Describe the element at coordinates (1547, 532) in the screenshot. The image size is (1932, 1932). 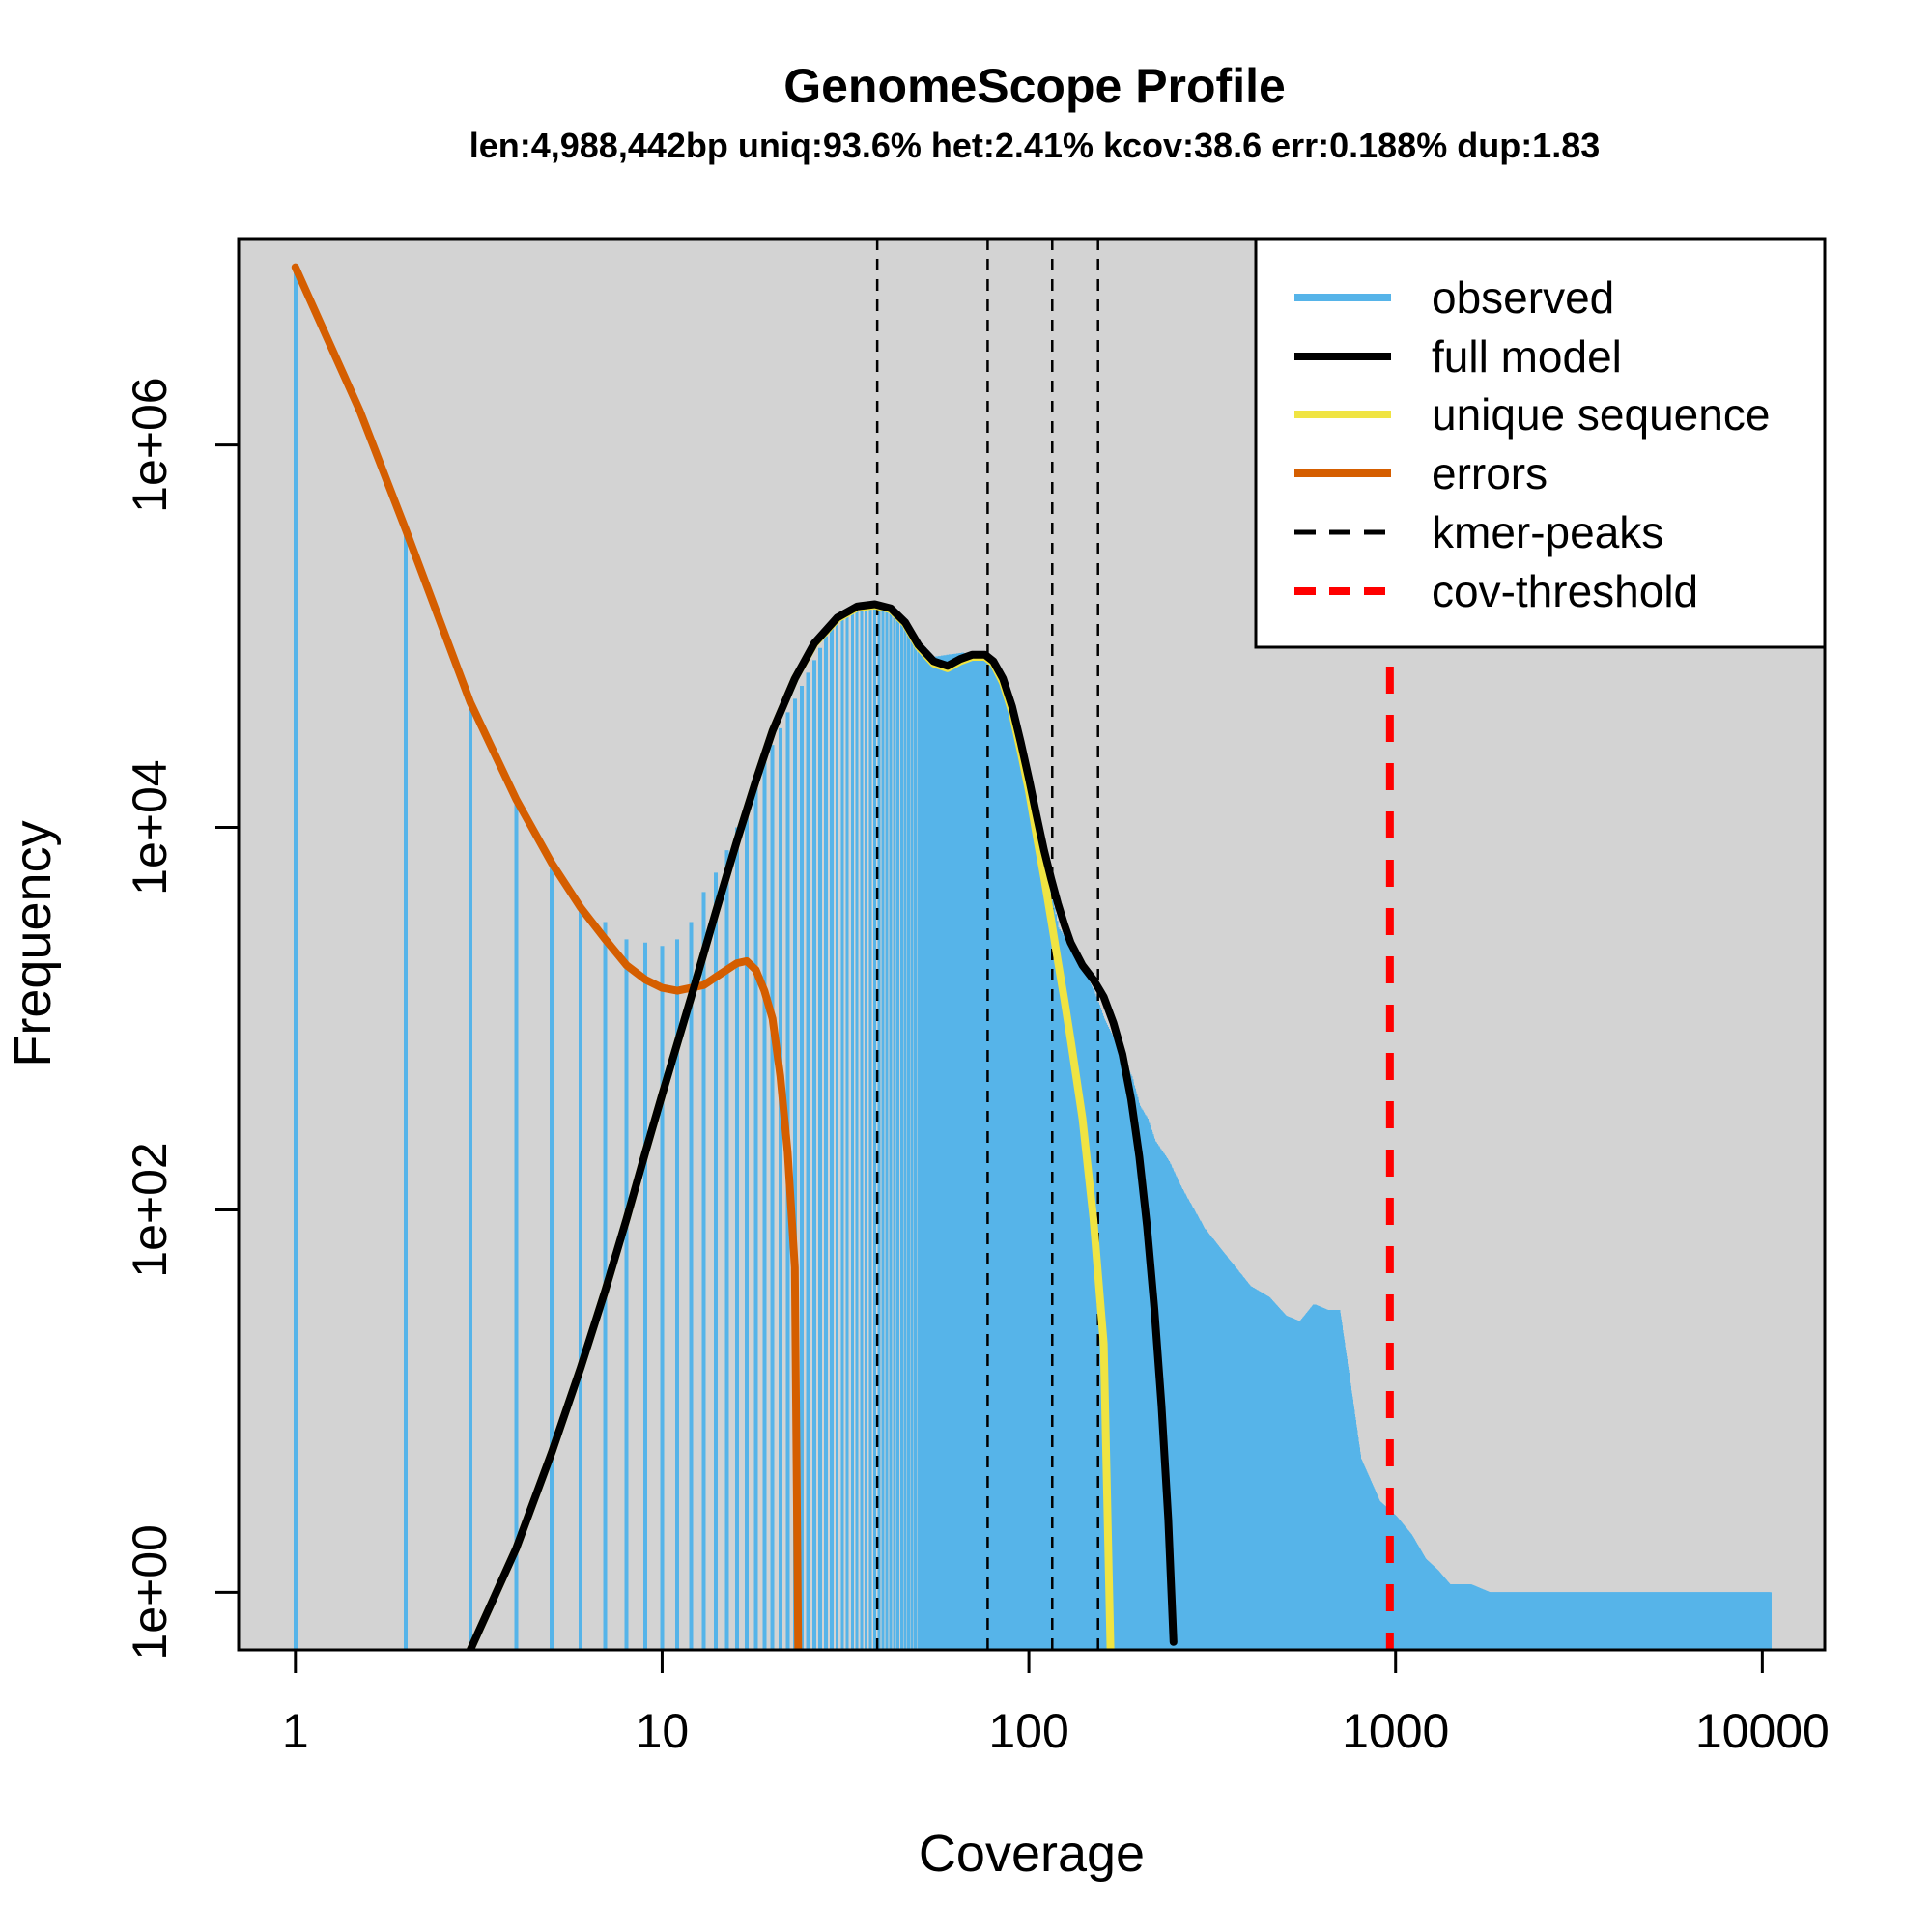
I see `legend-label-kmer-peaks: kmer-peaks` at that location.